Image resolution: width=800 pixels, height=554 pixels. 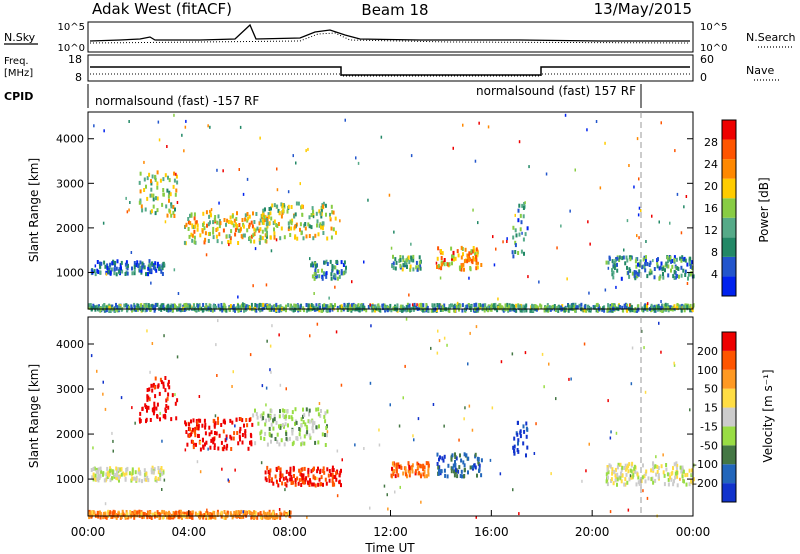 I want to click on ytick-label: 1000, so click(x=70, y=272).